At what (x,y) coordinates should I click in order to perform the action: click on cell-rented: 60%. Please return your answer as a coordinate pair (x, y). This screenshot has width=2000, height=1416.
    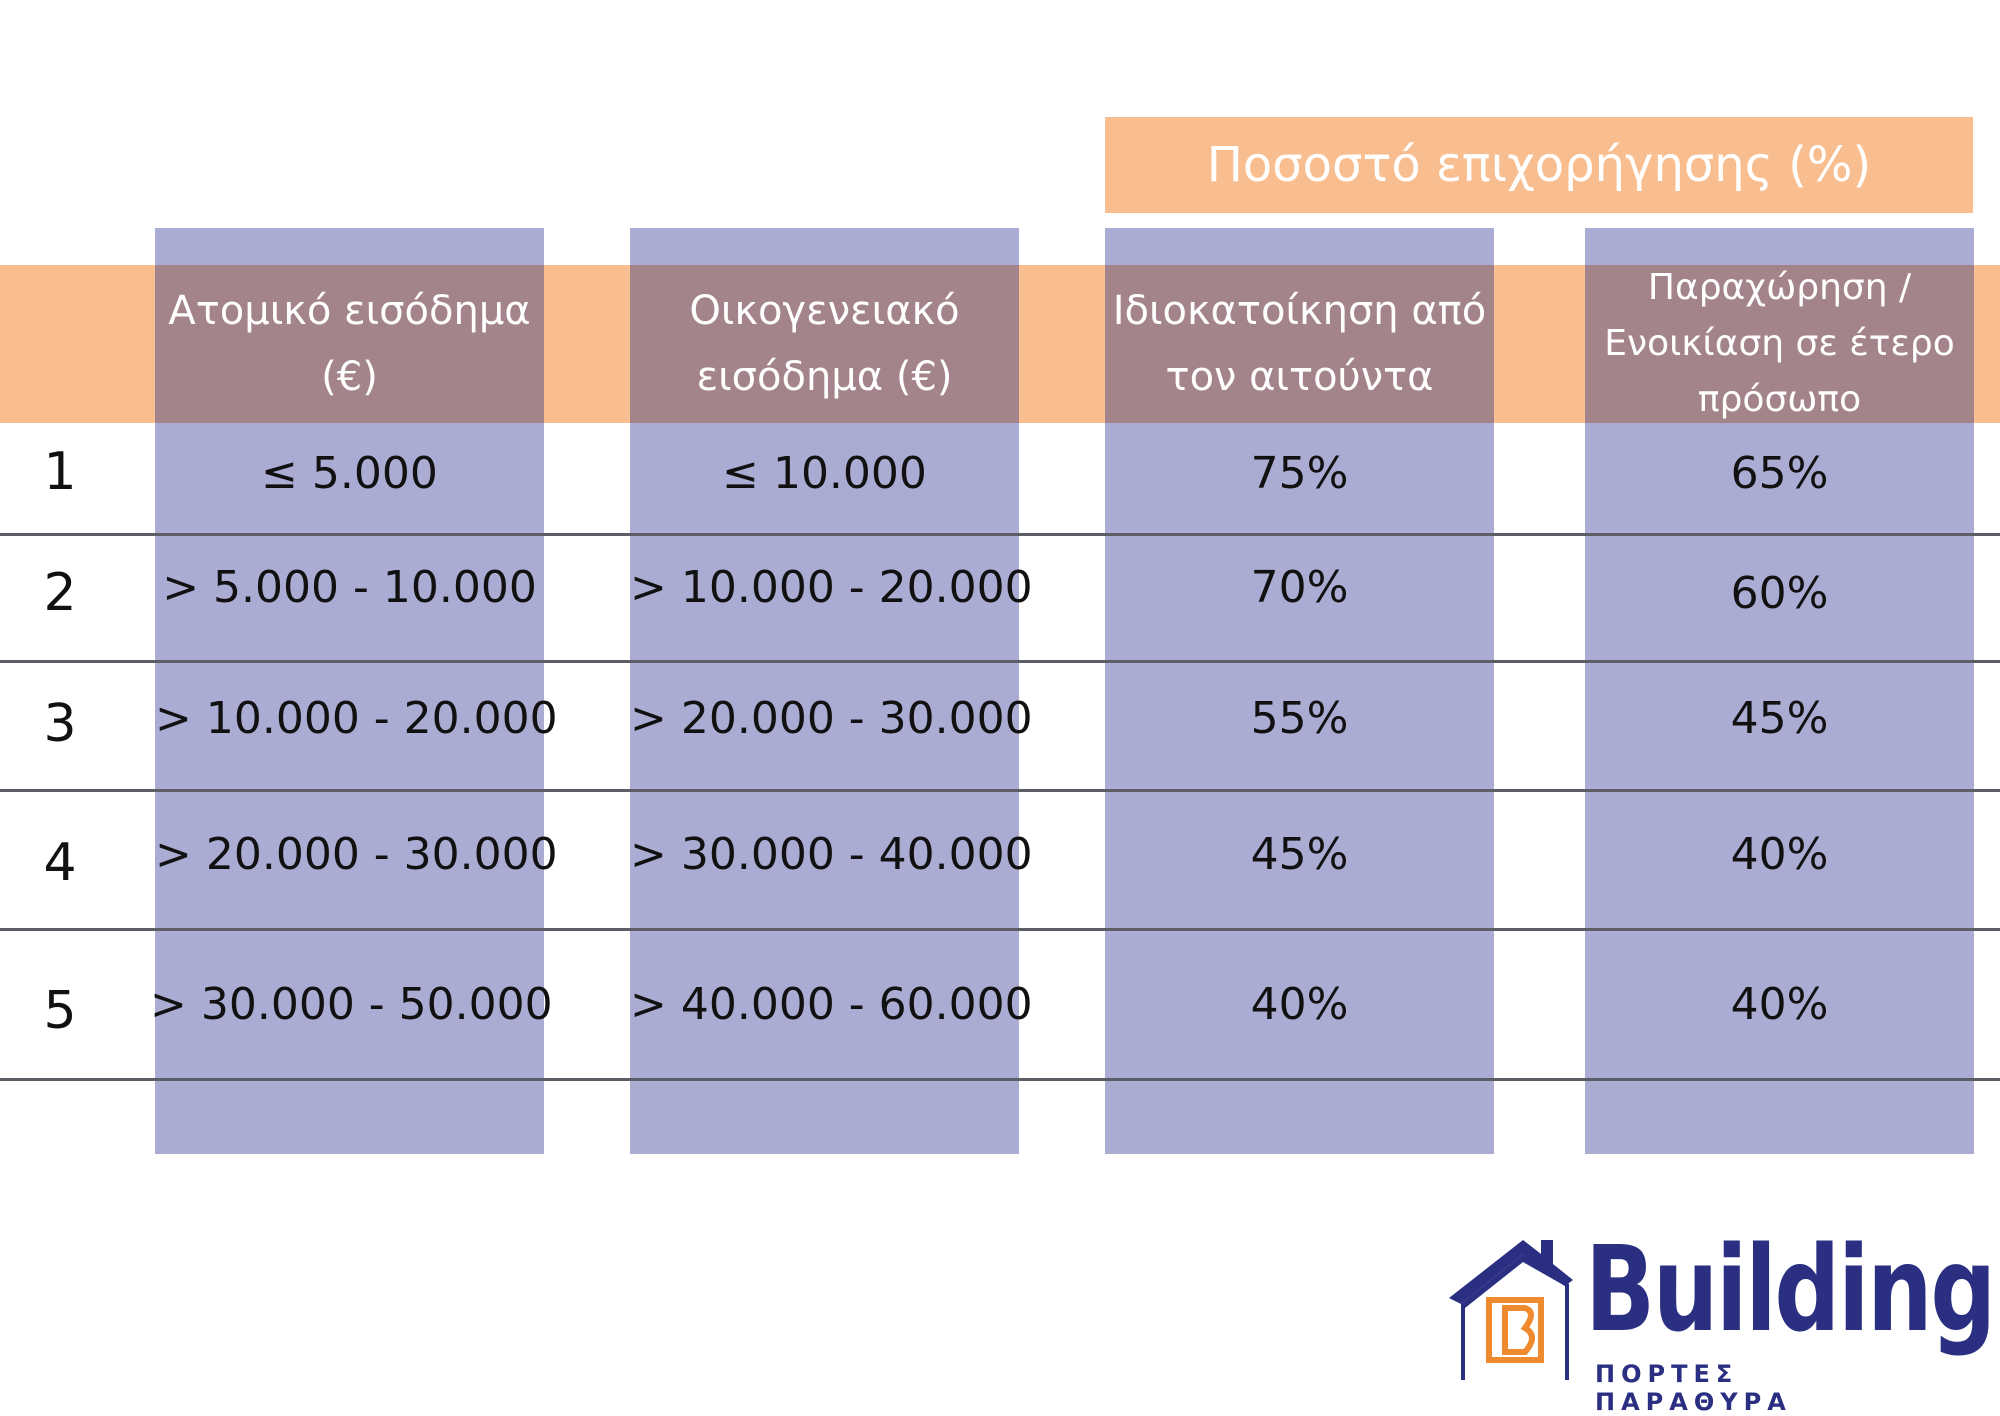
    Looking at the image, I should click on (1779, 593).